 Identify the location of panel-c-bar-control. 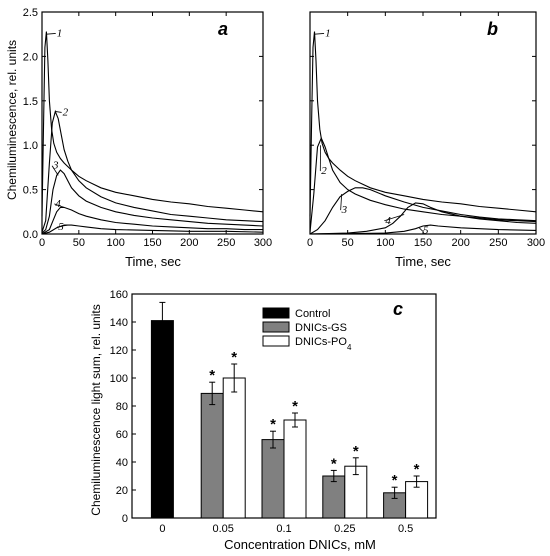
(162, 419).